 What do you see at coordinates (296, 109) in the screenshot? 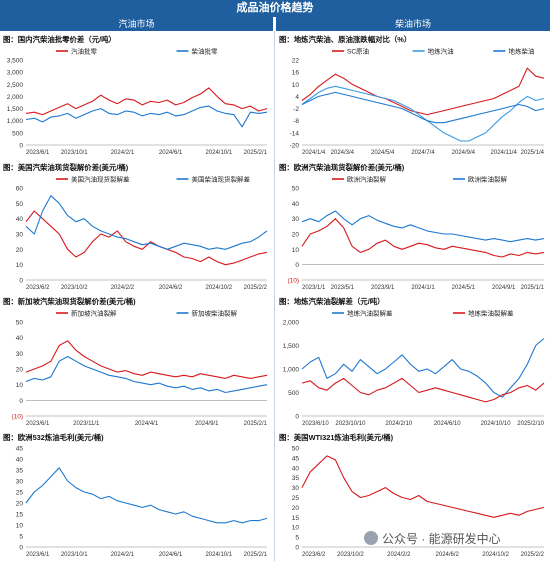
I see `y-tick-label: -2` at bounding box center [296, 109].